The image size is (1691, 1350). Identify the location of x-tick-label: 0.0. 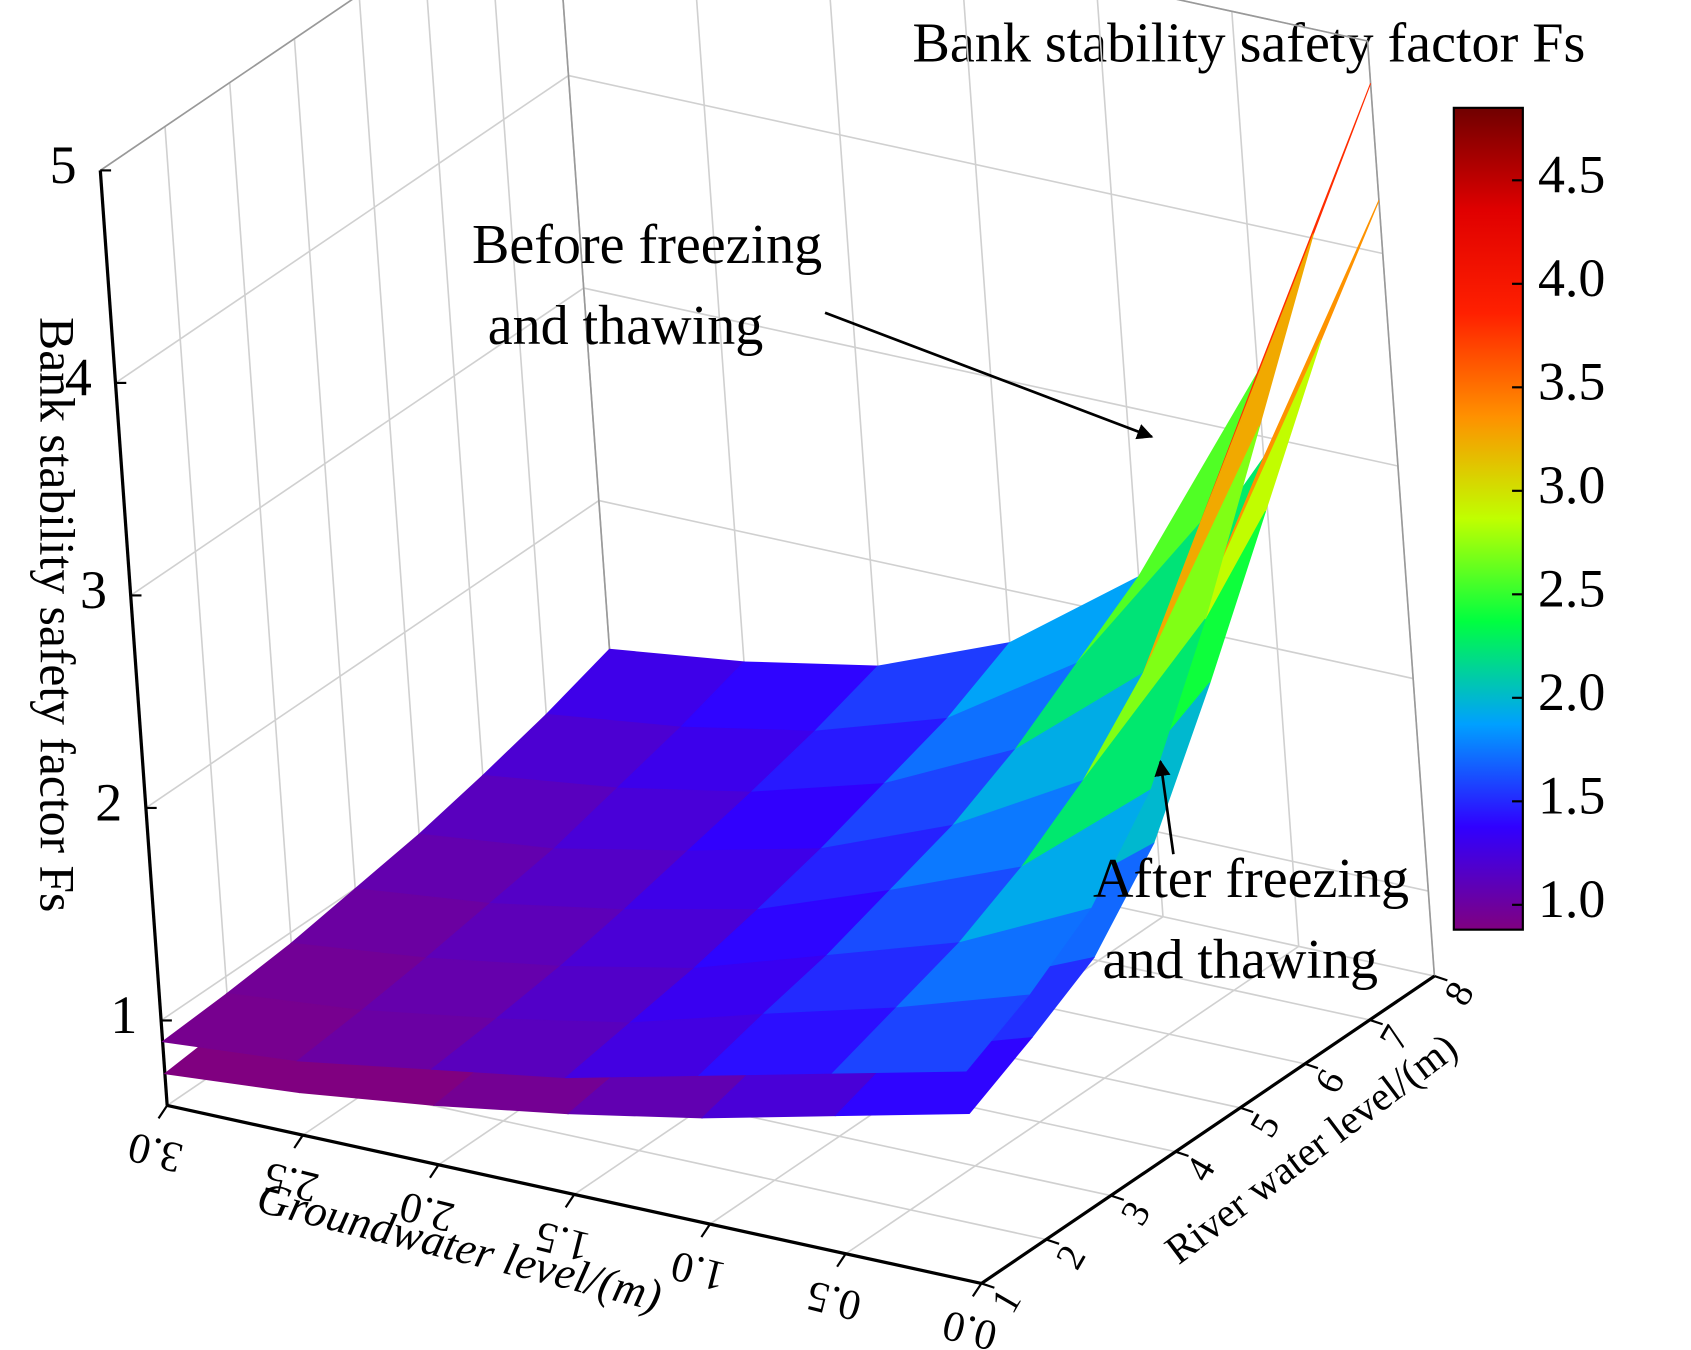
(970, 1325).